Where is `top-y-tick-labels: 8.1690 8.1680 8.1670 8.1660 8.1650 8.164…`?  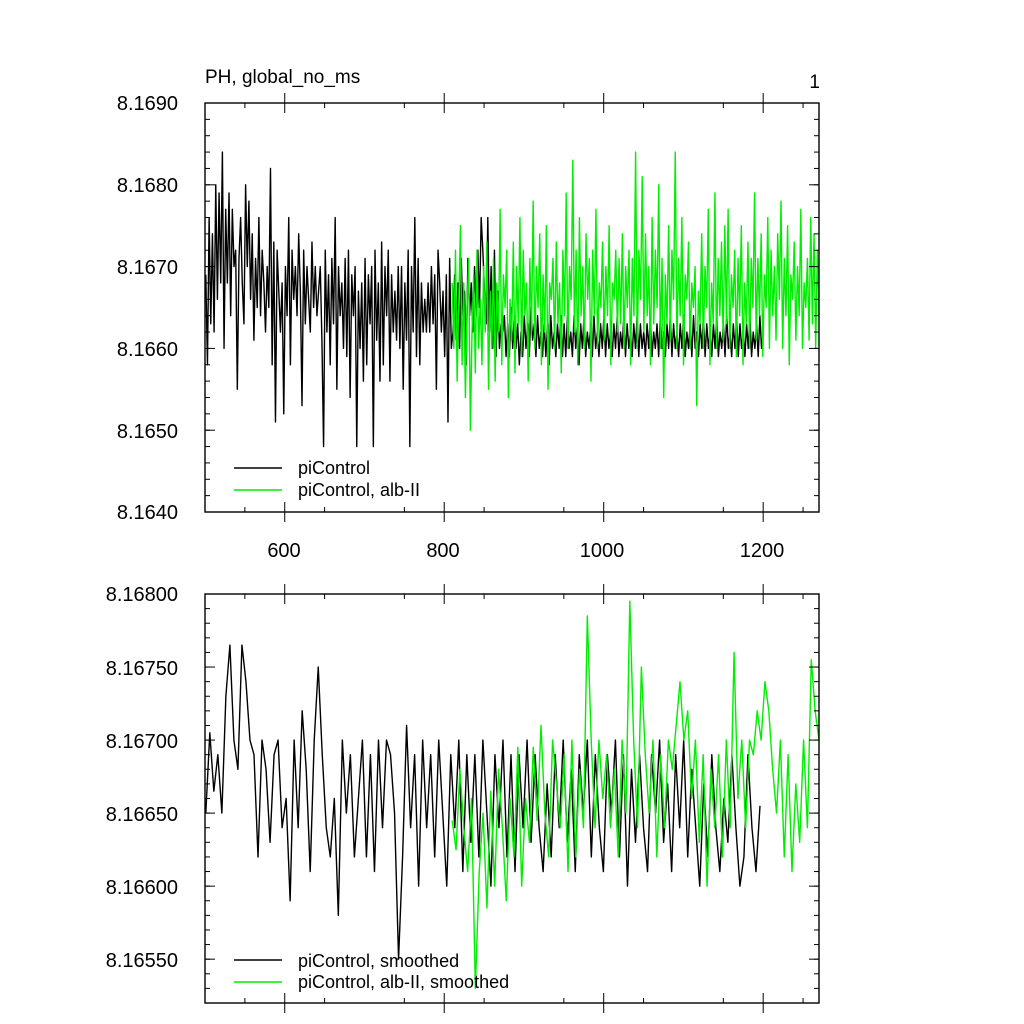
top-y-tick-labels: 8.1690 8.1680 8.1670 8.1660 8.1650 8.164… is located at coordinates (147, 308).